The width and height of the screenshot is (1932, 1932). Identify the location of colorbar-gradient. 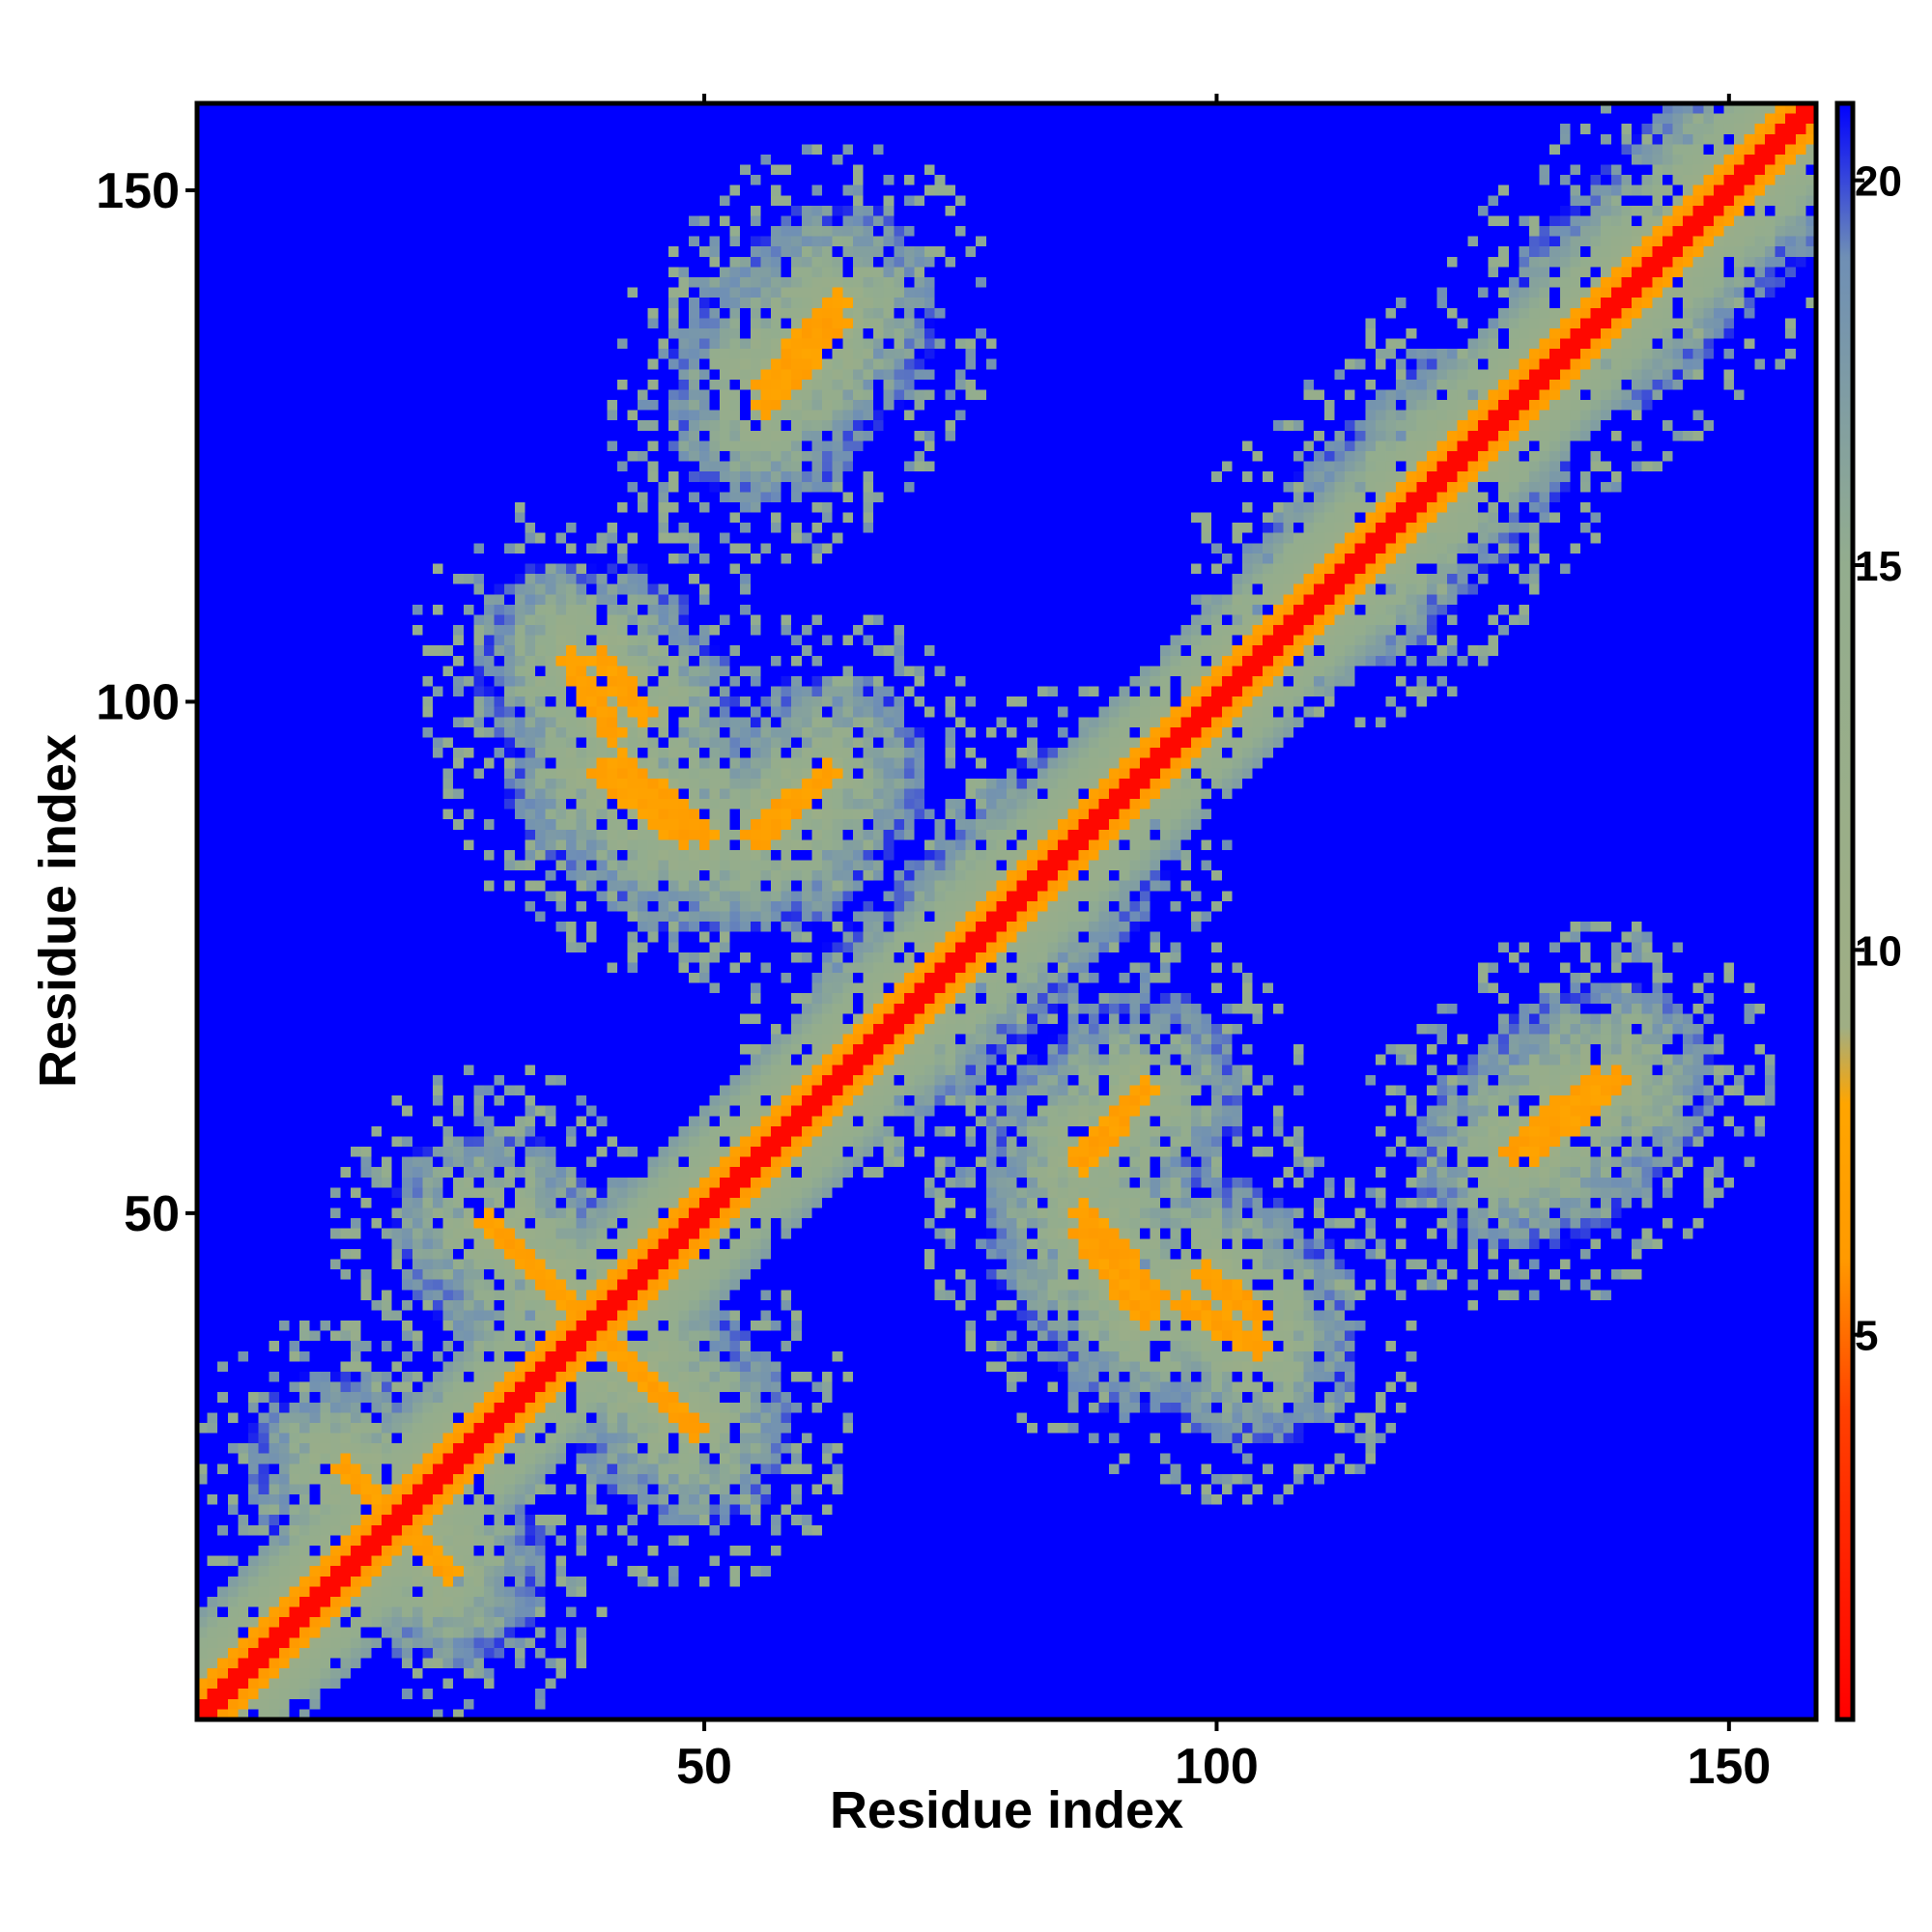
(1845, 911).